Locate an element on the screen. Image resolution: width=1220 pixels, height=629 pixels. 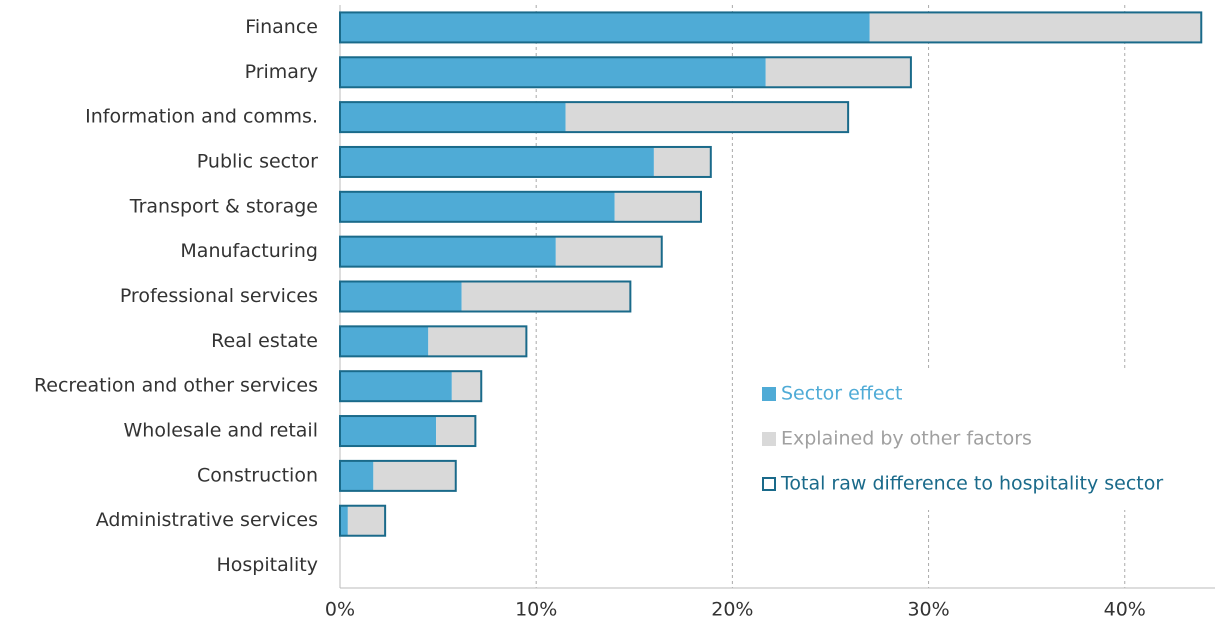
y-tick-label: Finance is located at coordinates (281, 27).